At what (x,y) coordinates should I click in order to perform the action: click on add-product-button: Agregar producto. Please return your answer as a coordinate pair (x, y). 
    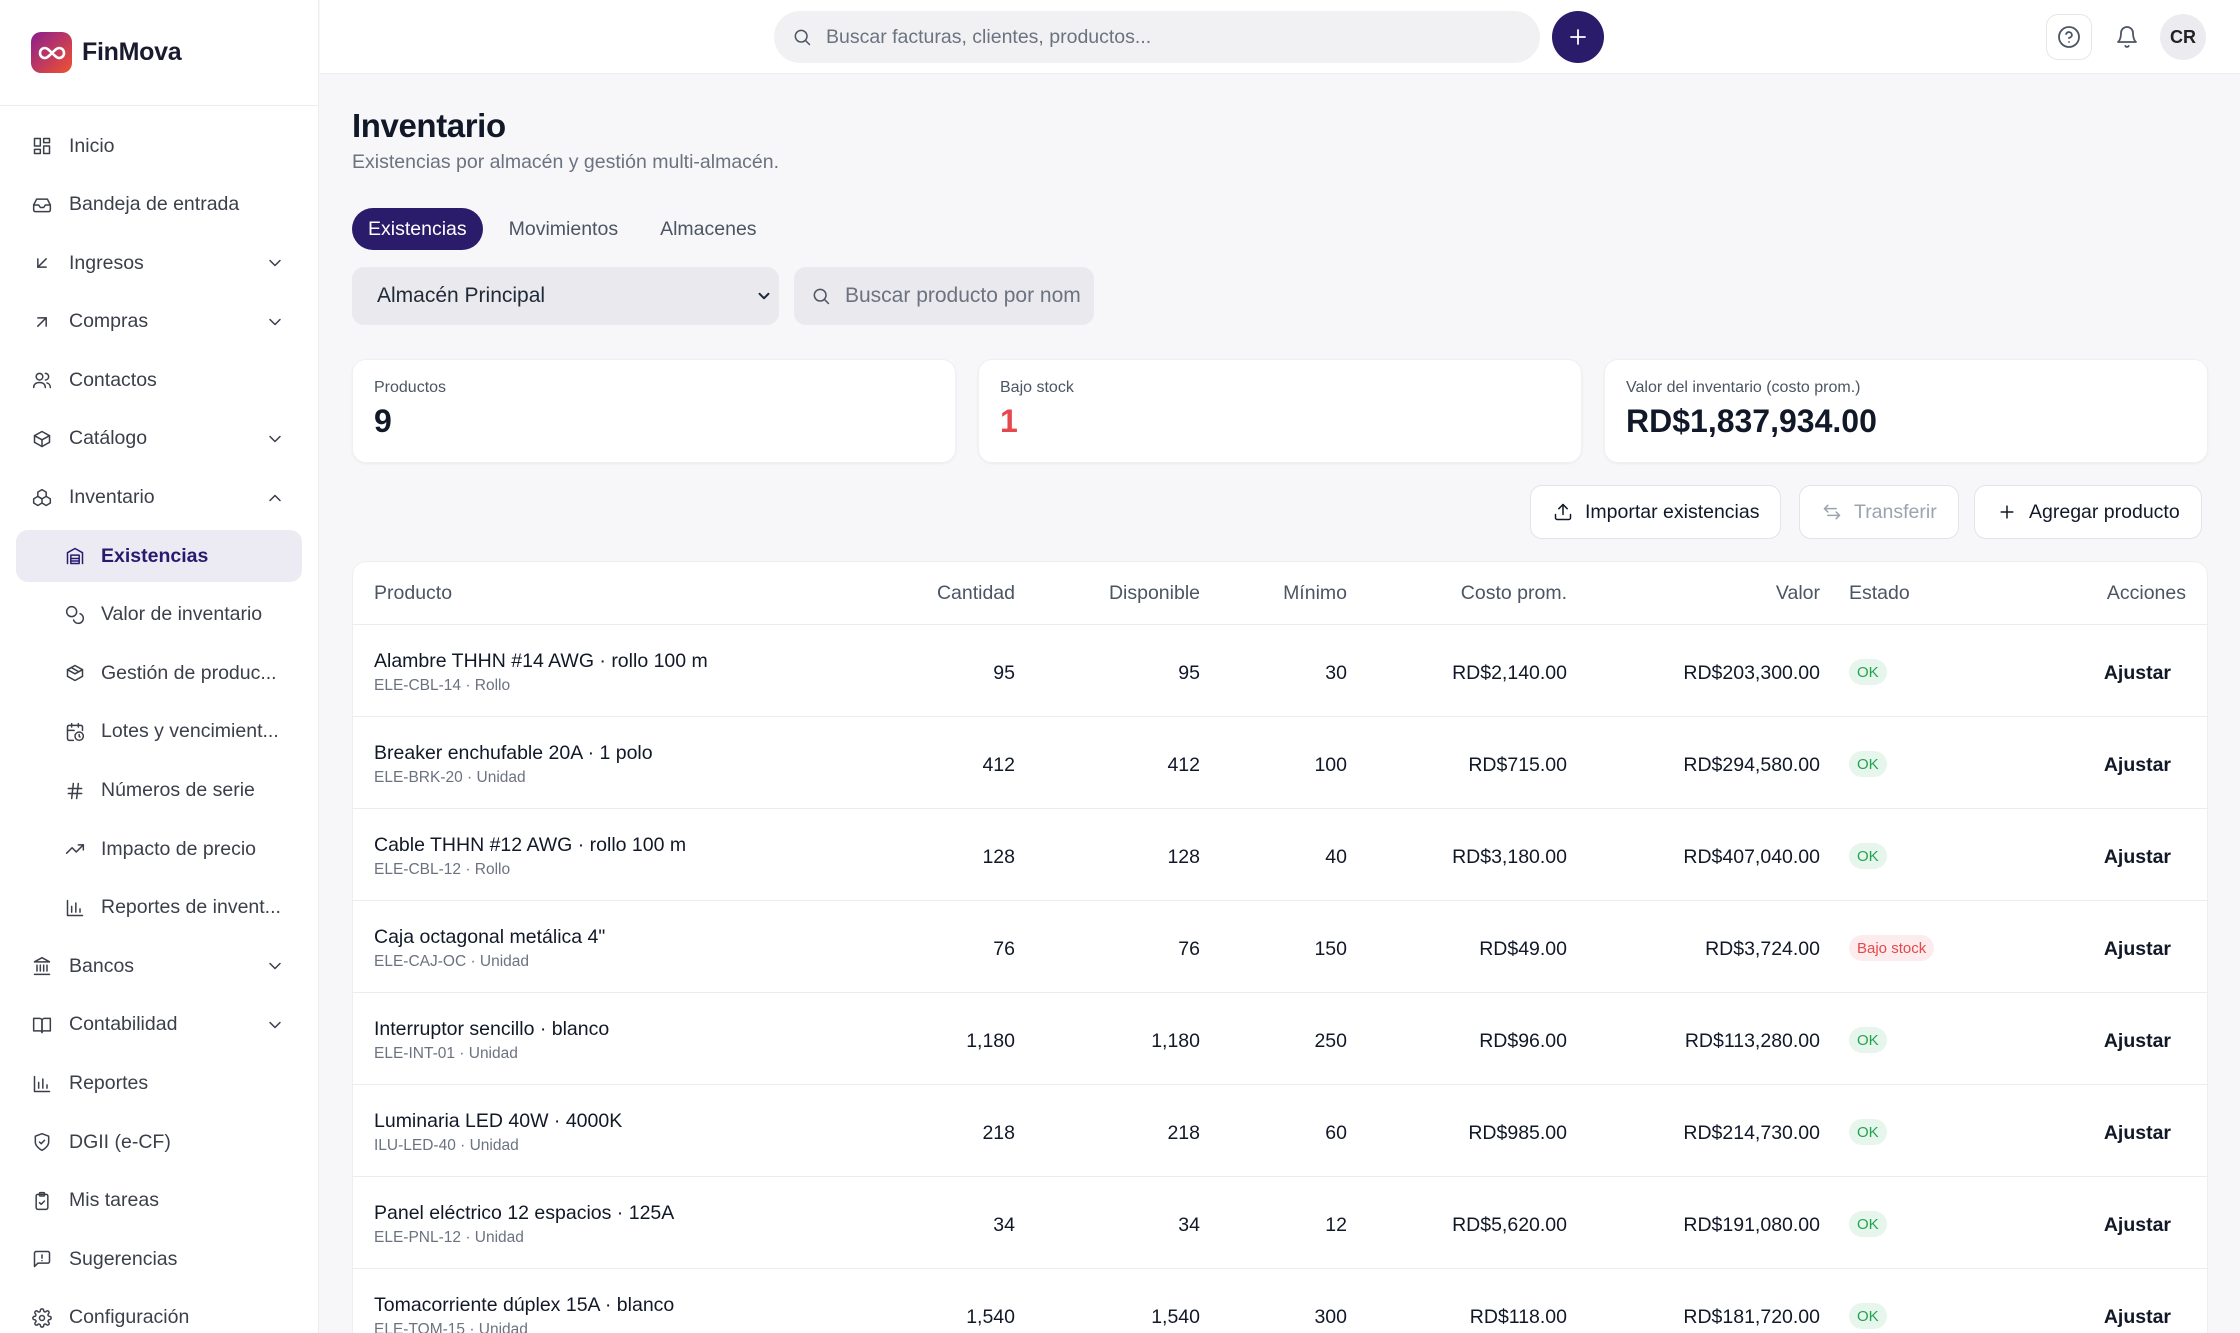
    Looking at the image, I should click on (2088, 512).